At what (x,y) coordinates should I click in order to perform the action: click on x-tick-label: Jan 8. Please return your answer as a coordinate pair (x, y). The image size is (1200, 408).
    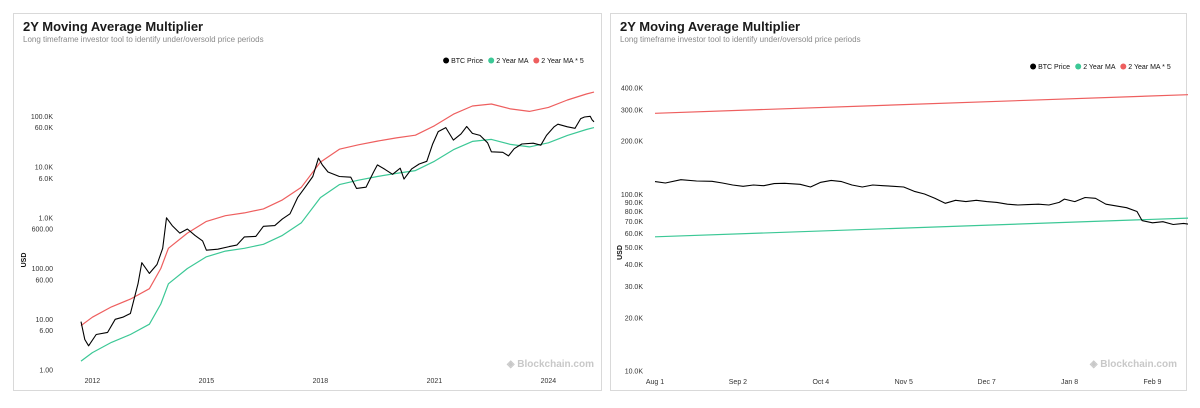
    Looking at the image, I should click on (1069, 382).